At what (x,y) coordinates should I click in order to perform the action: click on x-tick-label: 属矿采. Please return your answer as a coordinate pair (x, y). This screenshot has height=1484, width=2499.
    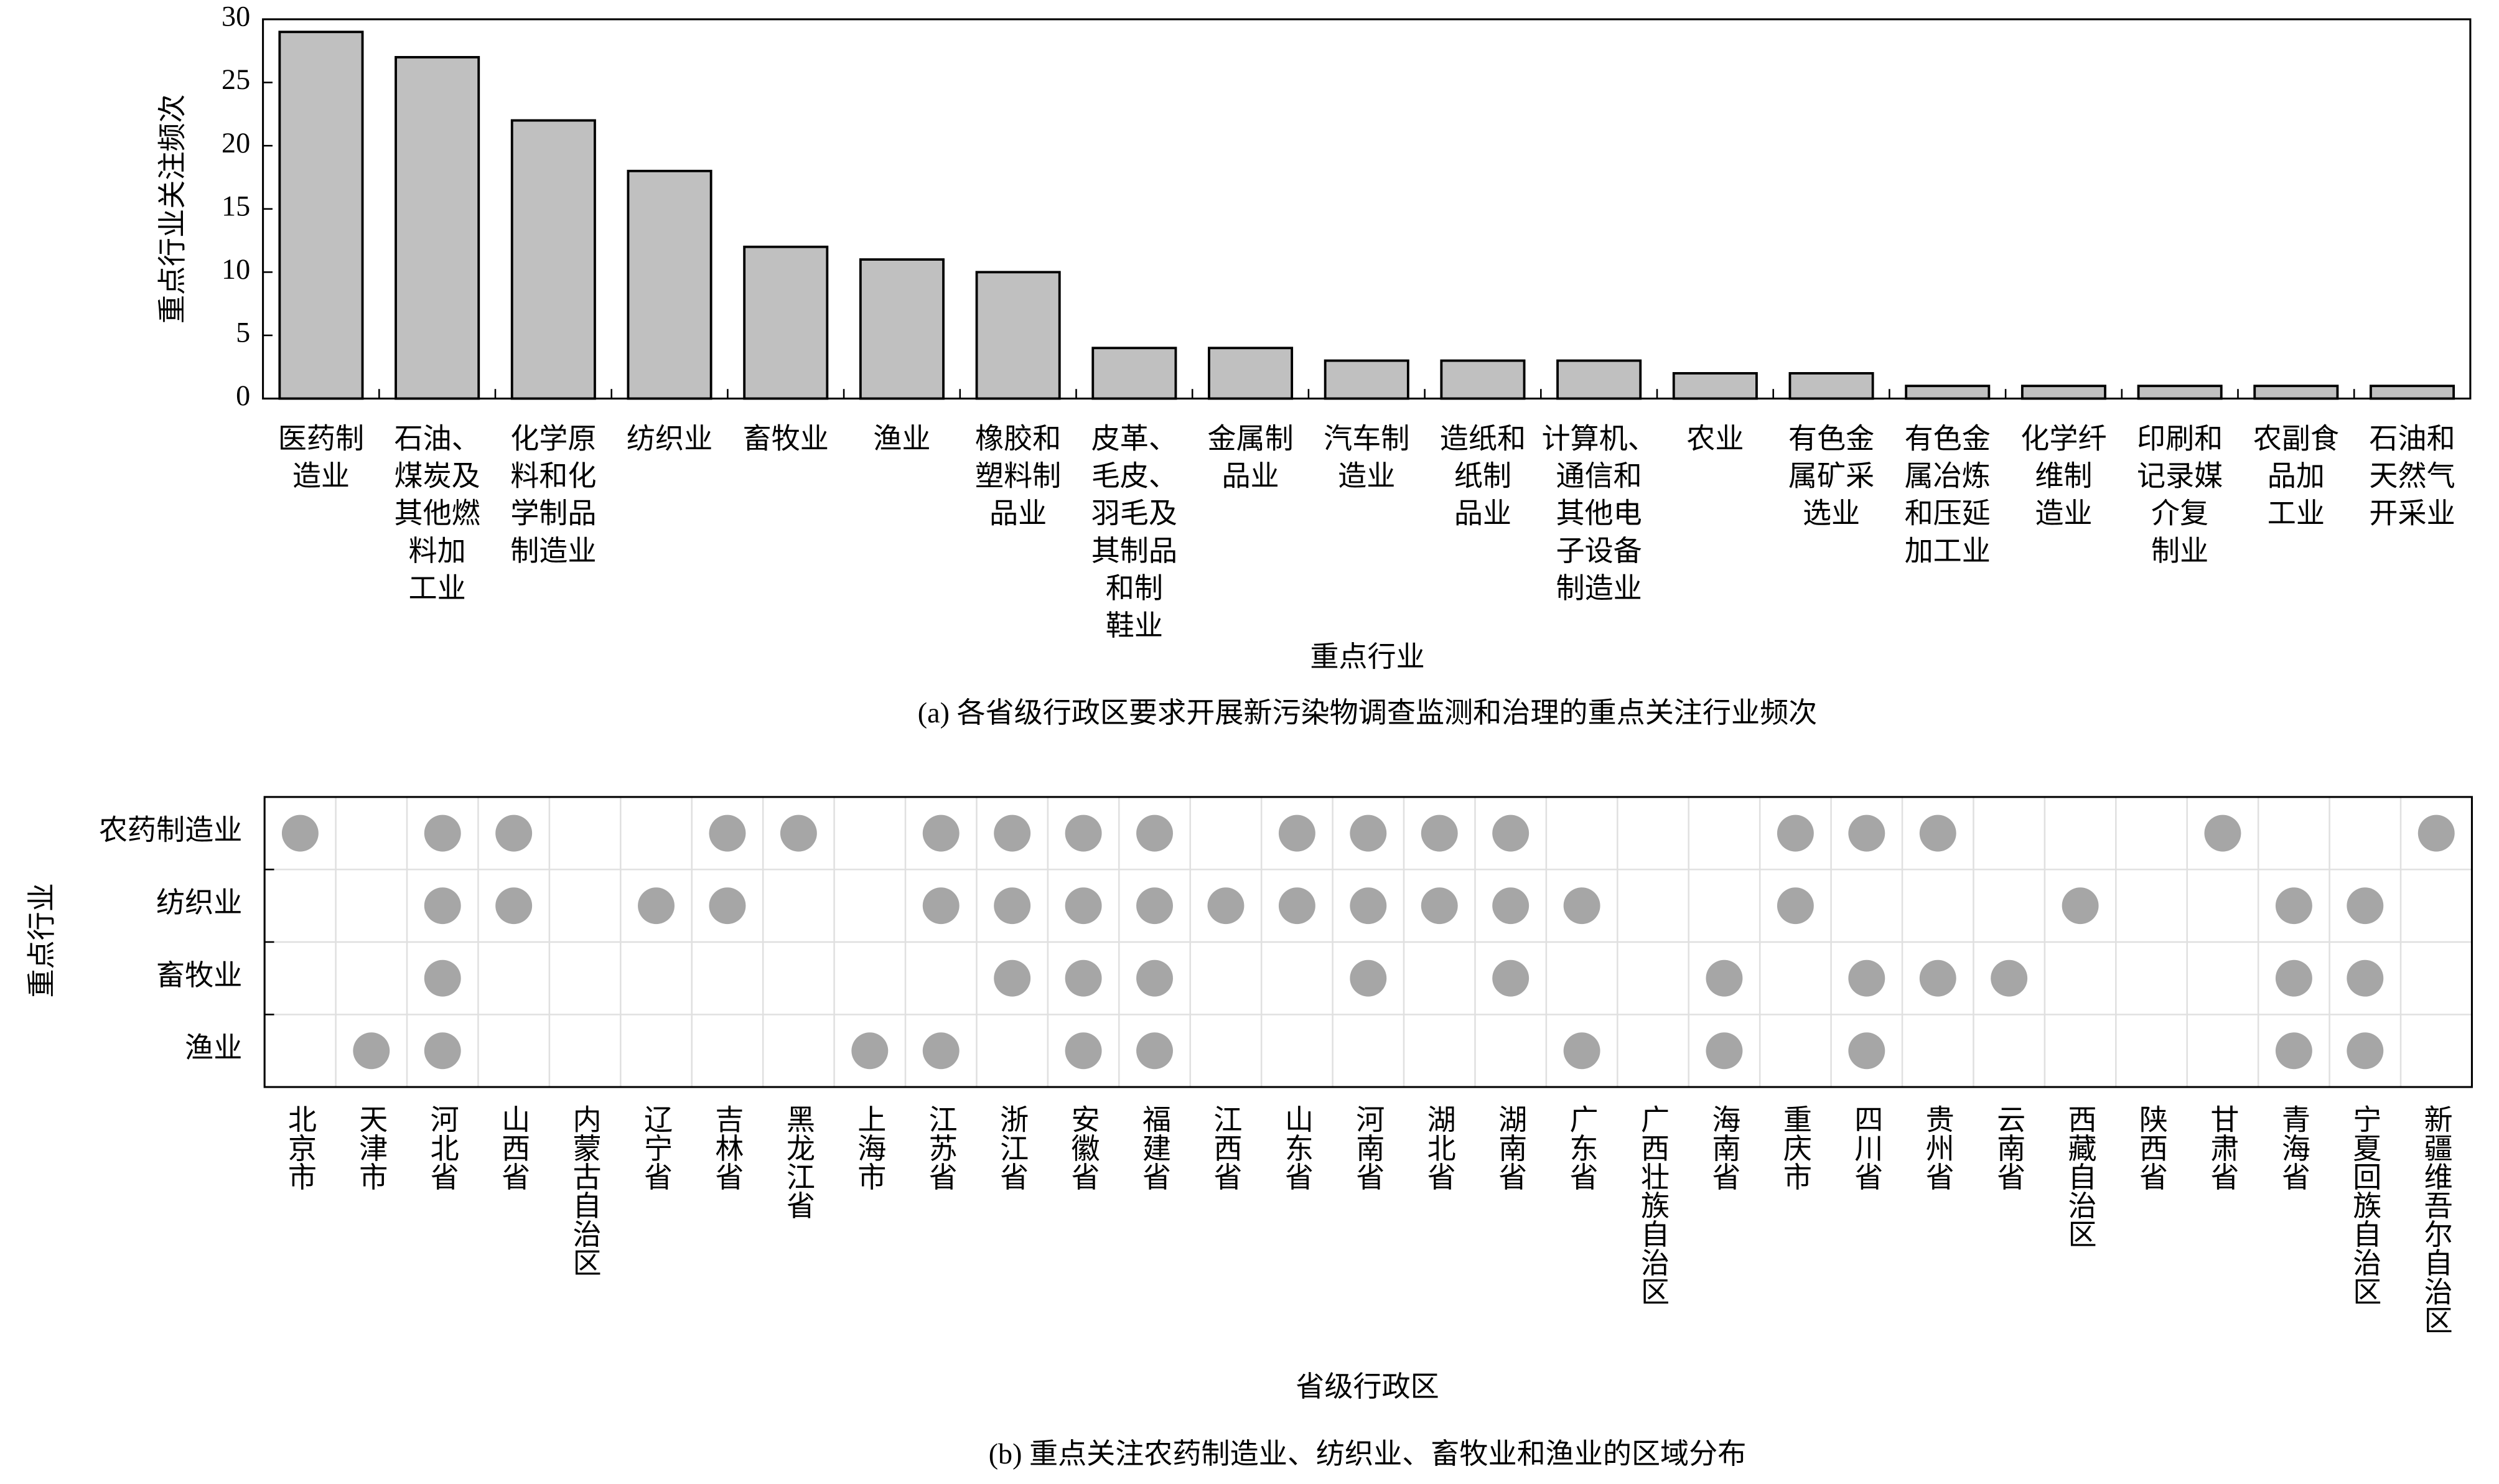
    Looking at the image, I should click on (1831, 476).